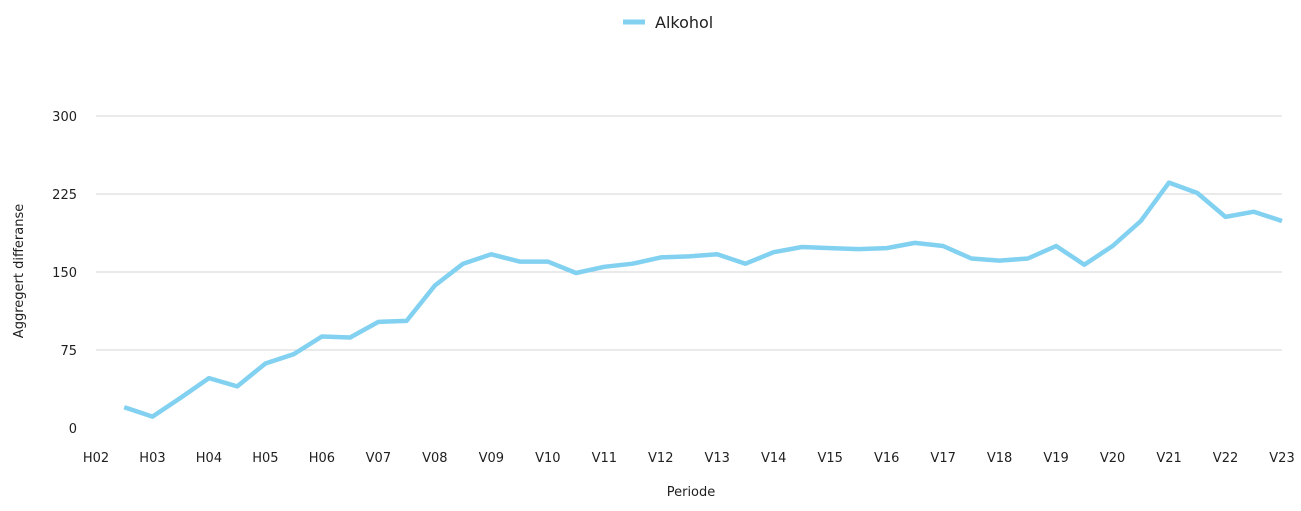 Image resolution: width=1301 pixels, height=511 pixels. I want to click on y-tick-label: 150, so click(64, 273).